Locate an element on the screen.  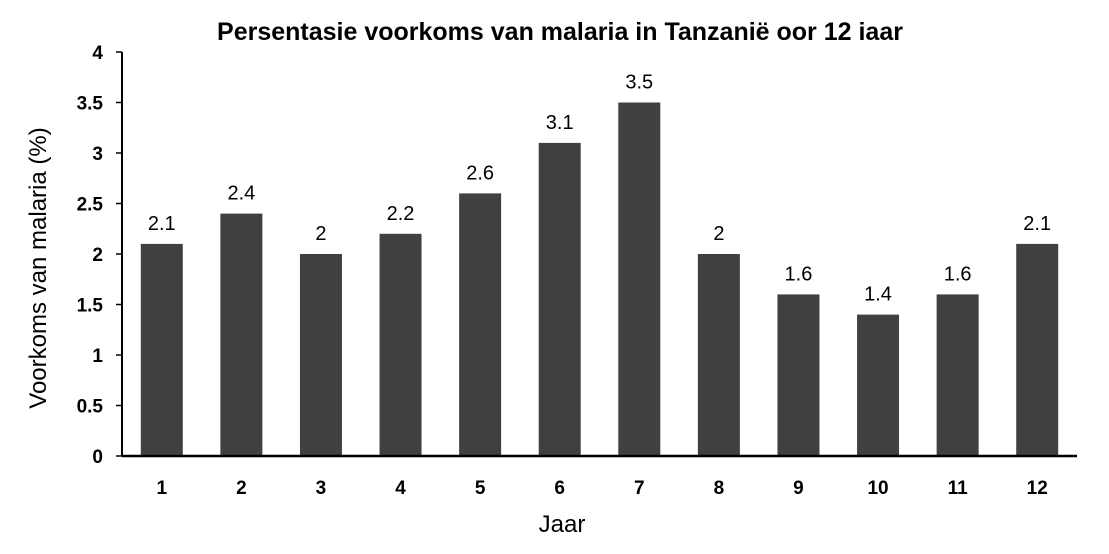
x-tick-label: 1 is located at coordinates (162, 488).